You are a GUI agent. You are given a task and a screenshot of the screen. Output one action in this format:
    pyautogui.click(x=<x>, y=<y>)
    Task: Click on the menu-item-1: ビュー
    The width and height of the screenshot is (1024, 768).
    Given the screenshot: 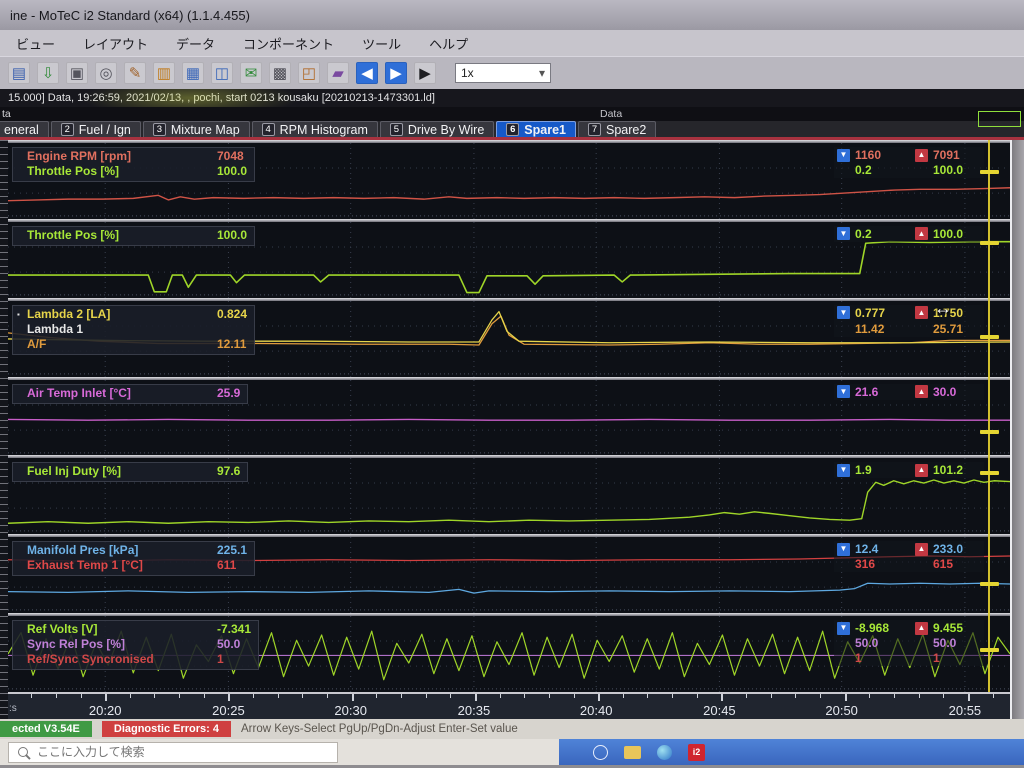 What is the action you would take?
    pyautogui.click(x=36, y=44)
    